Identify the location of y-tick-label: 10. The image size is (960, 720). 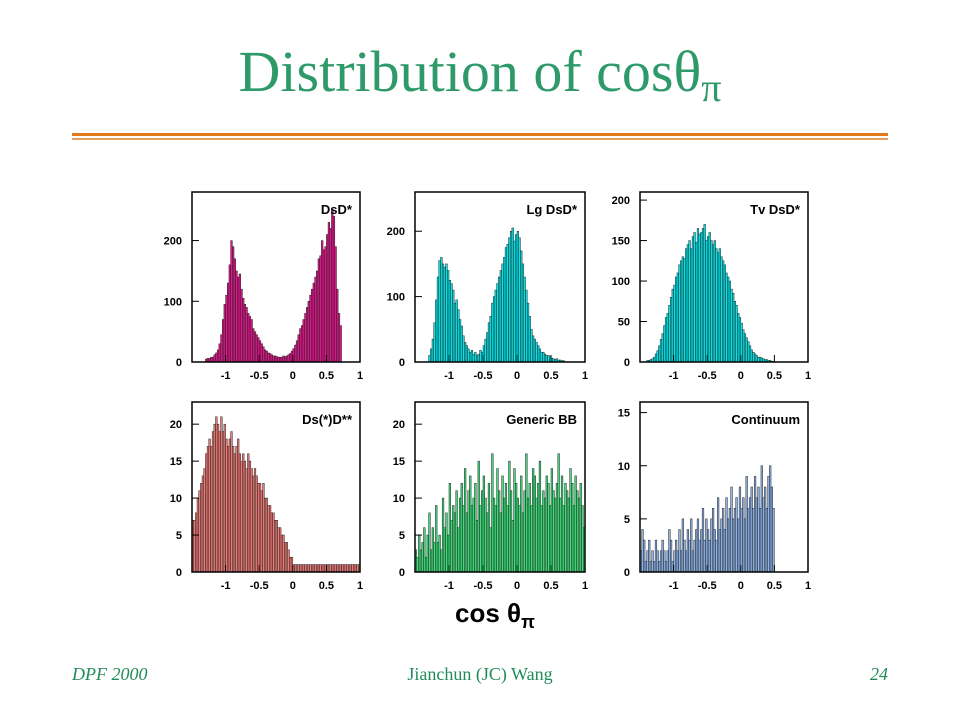
(176, 499).